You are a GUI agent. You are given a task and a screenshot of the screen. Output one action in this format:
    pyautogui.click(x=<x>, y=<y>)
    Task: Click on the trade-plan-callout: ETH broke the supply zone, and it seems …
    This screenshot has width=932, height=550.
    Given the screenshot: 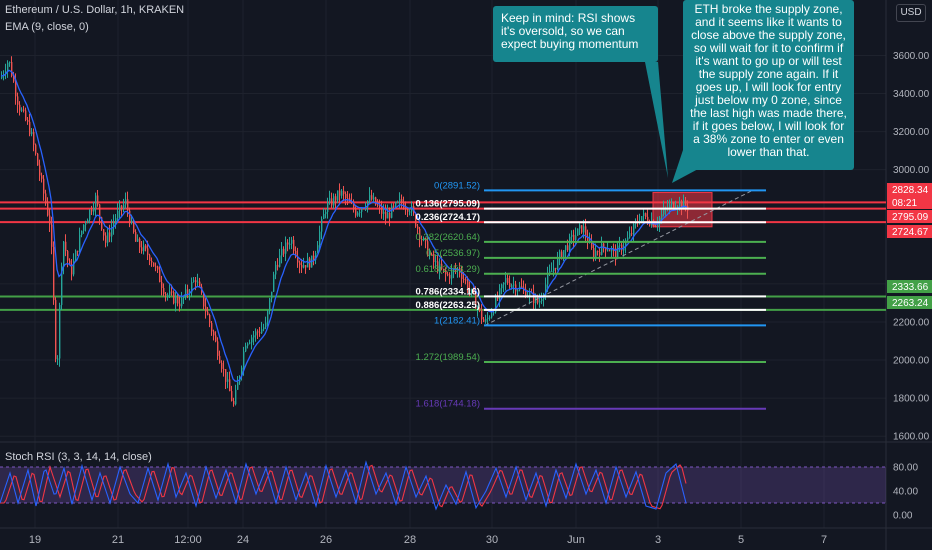 What is the action you would take?
    pyautogui.click(x=768, y=85)
    